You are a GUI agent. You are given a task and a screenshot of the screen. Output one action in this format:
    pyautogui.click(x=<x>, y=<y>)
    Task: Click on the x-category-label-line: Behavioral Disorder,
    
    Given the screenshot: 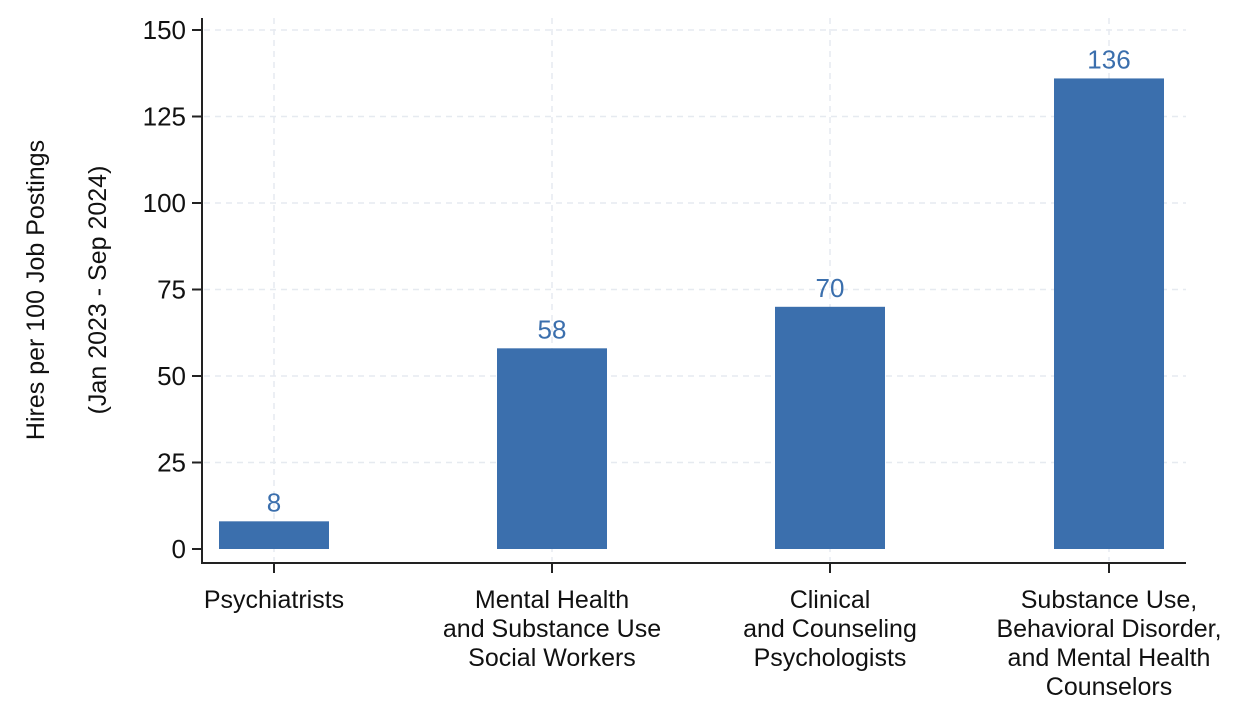 What is the action you would take?
    pyautogui.click(x=1108, y=629)
    